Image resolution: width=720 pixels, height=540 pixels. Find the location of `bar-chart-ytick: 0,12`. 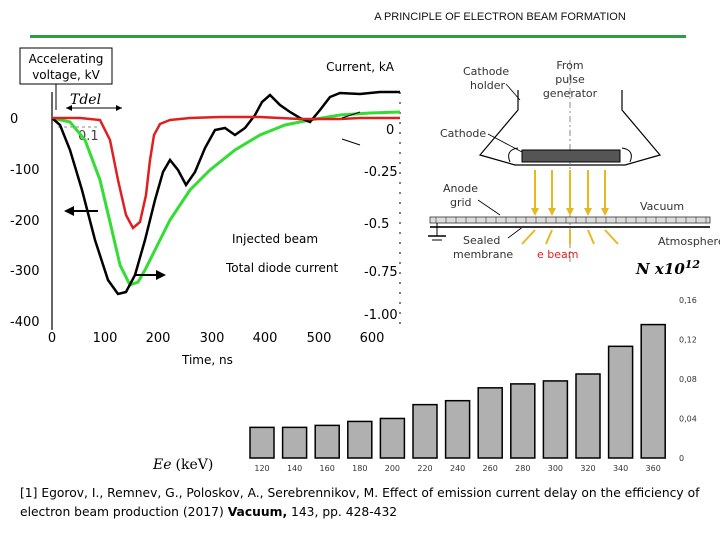

bar-chart-ytick: 0,12 is located at coordinates (688, 339).